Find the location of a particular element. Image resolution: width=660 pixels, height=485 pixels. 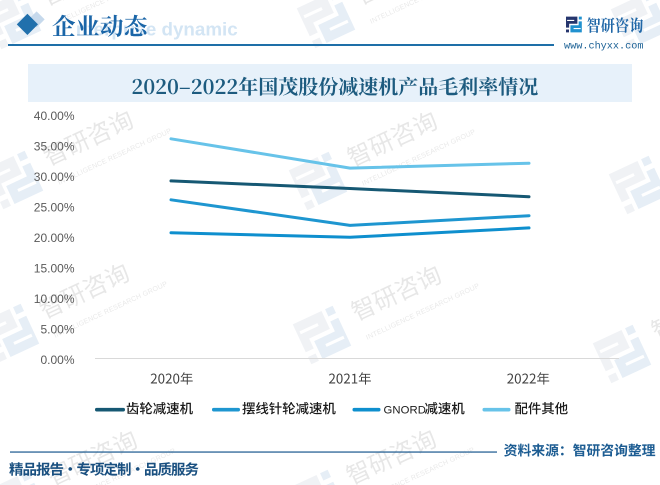

svg-text: 20.00% is located at coordinates (54, 238).